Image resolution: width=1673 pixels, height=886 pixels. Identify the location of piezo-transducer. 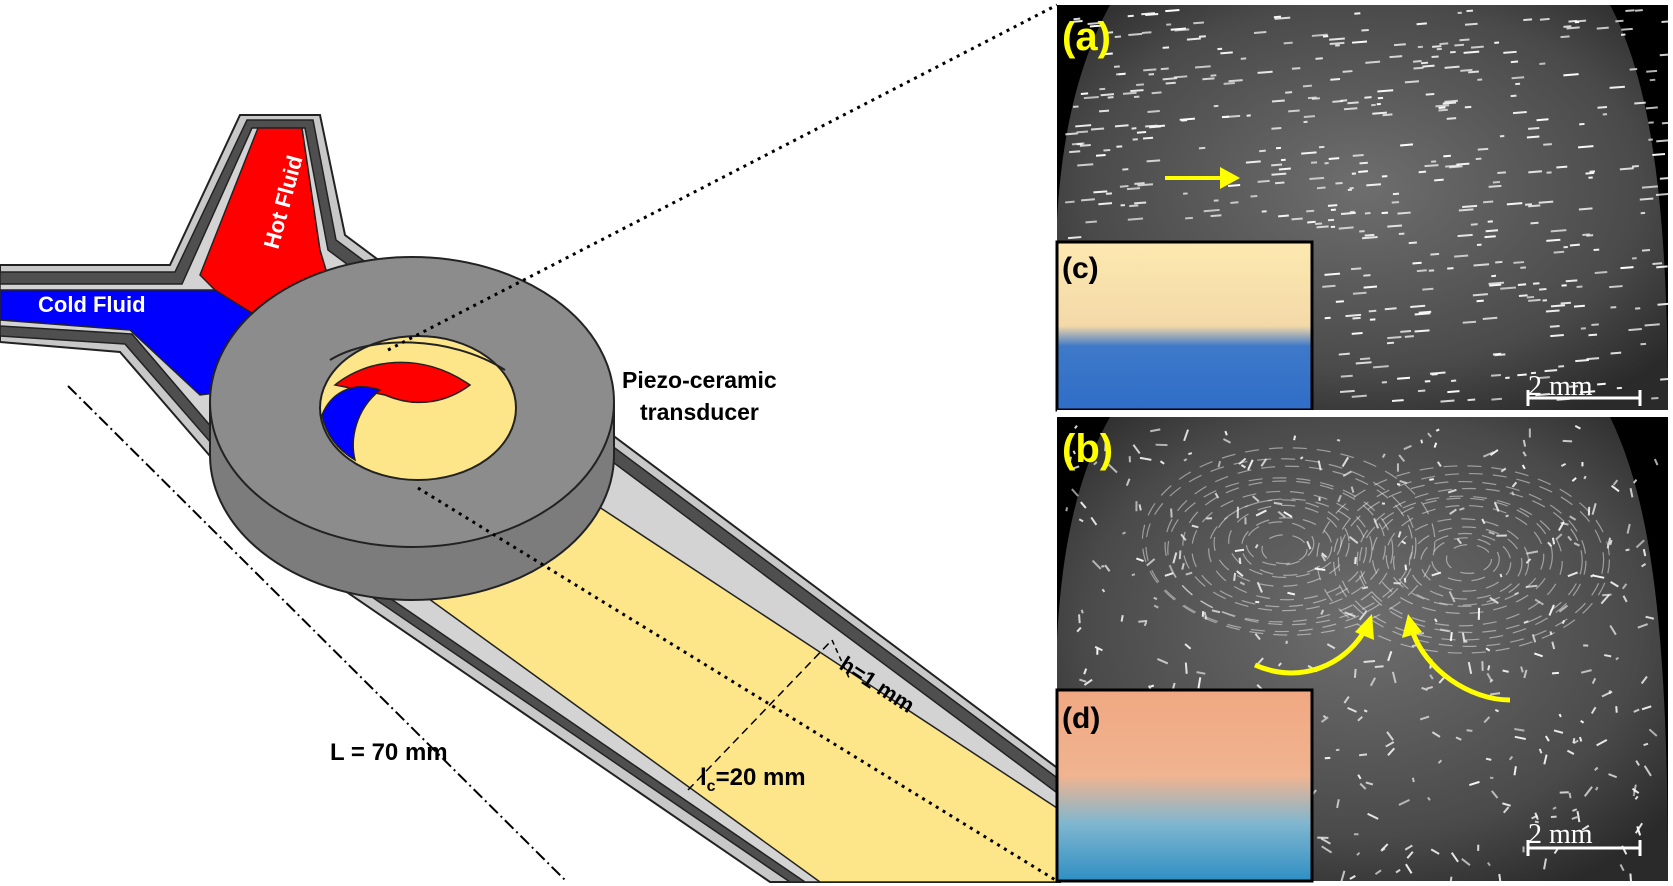
(412, 428).